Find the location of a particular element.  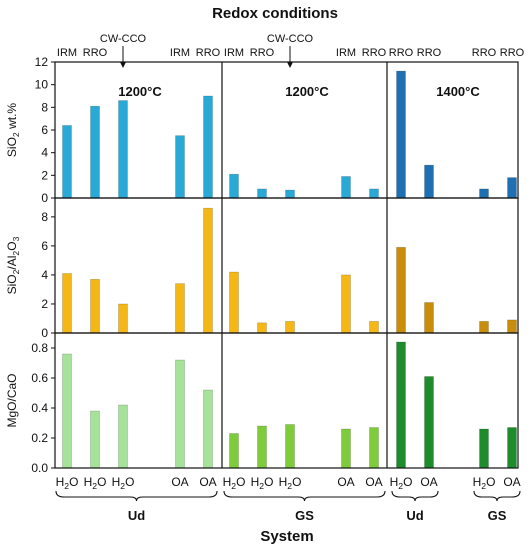

y-tick-label: 0.4 is located at coordinates (39, 408).